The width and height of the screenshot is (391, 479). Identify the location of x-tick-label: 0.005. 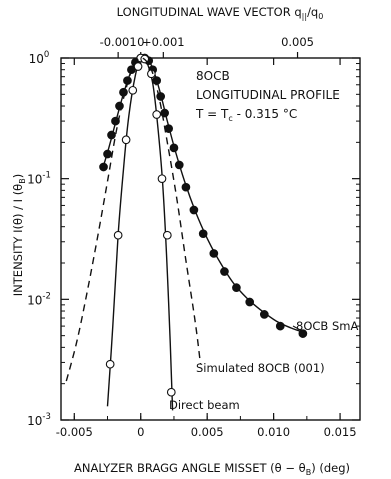
(207, 432).